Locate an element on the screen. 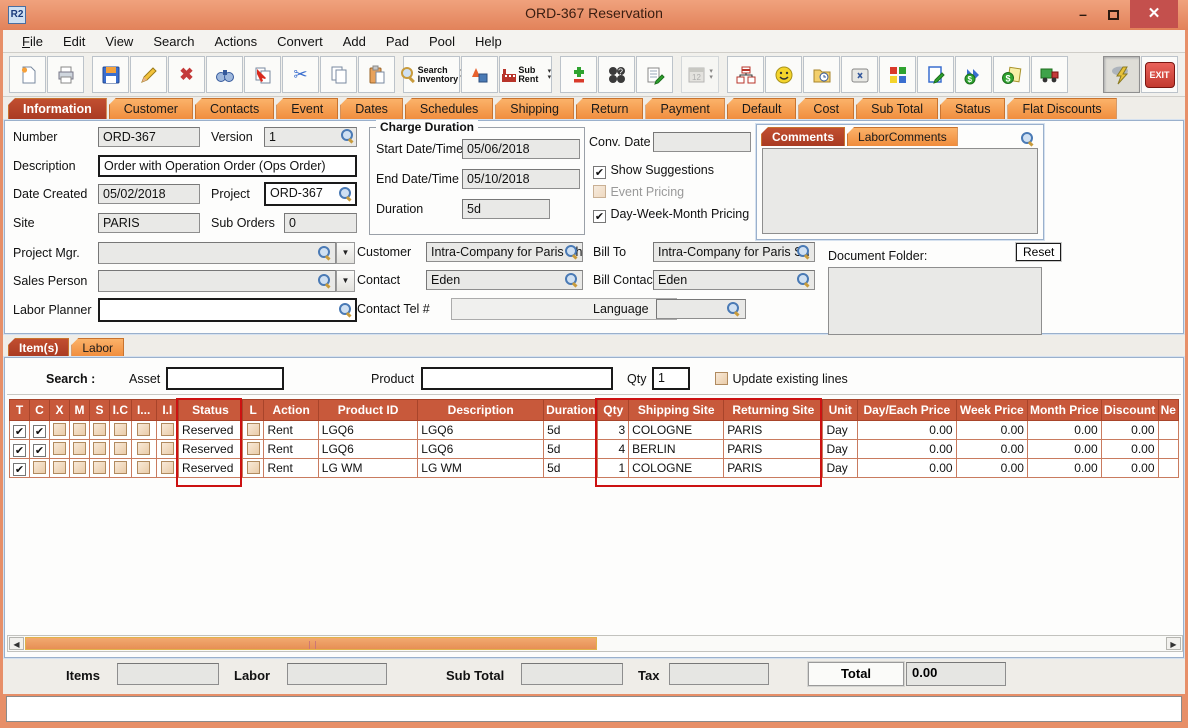 This screenshot has width=1188, height=728. project-mgr-field is located at coordinates (217, 253).